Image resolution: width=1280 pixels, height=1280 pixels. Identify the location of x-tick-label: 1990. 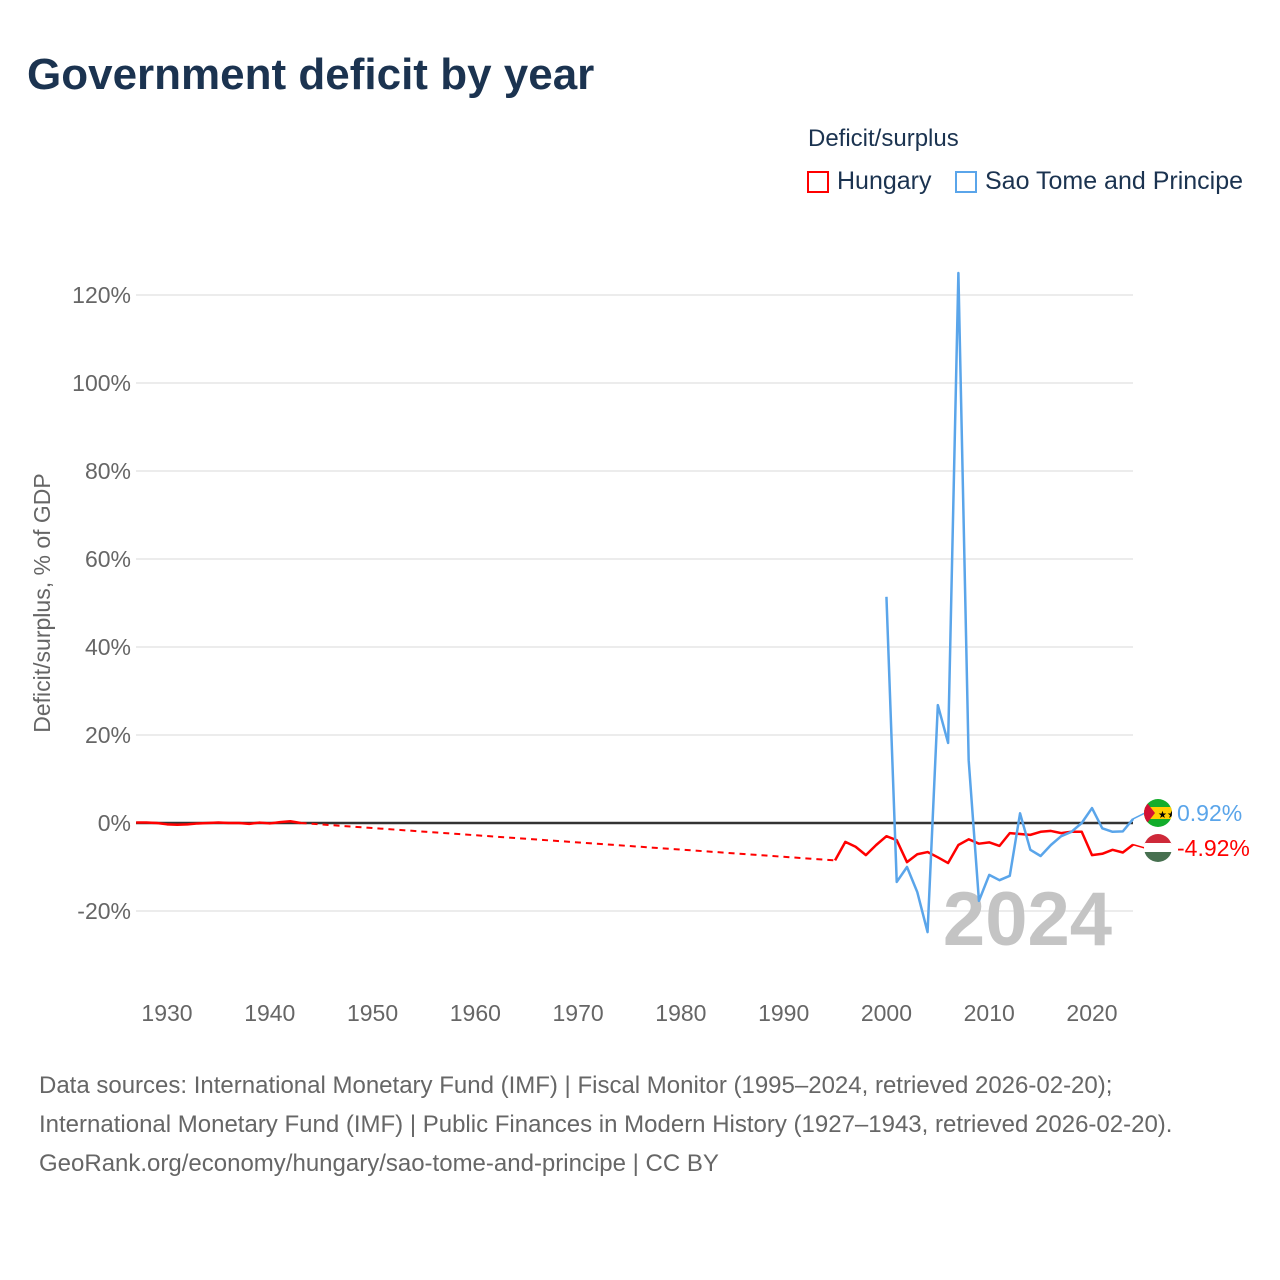
(783, 1013).